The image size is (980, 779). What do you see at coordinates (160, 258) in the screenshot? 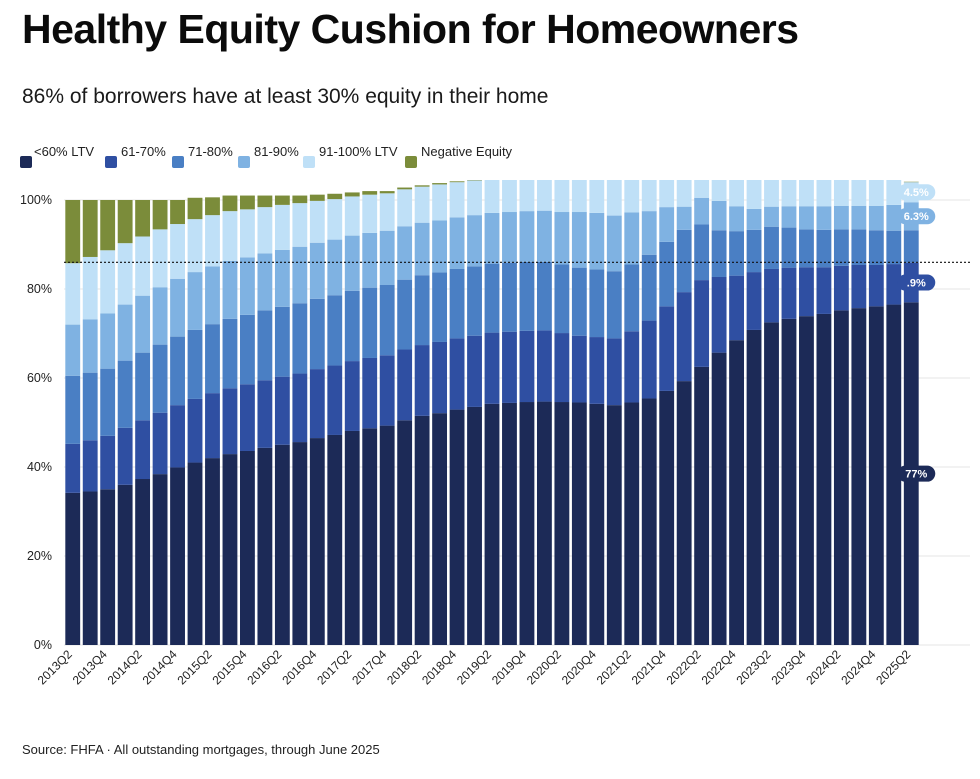
I see `bar-segment-2014Q3-s4` at bounding box center [160, 258].